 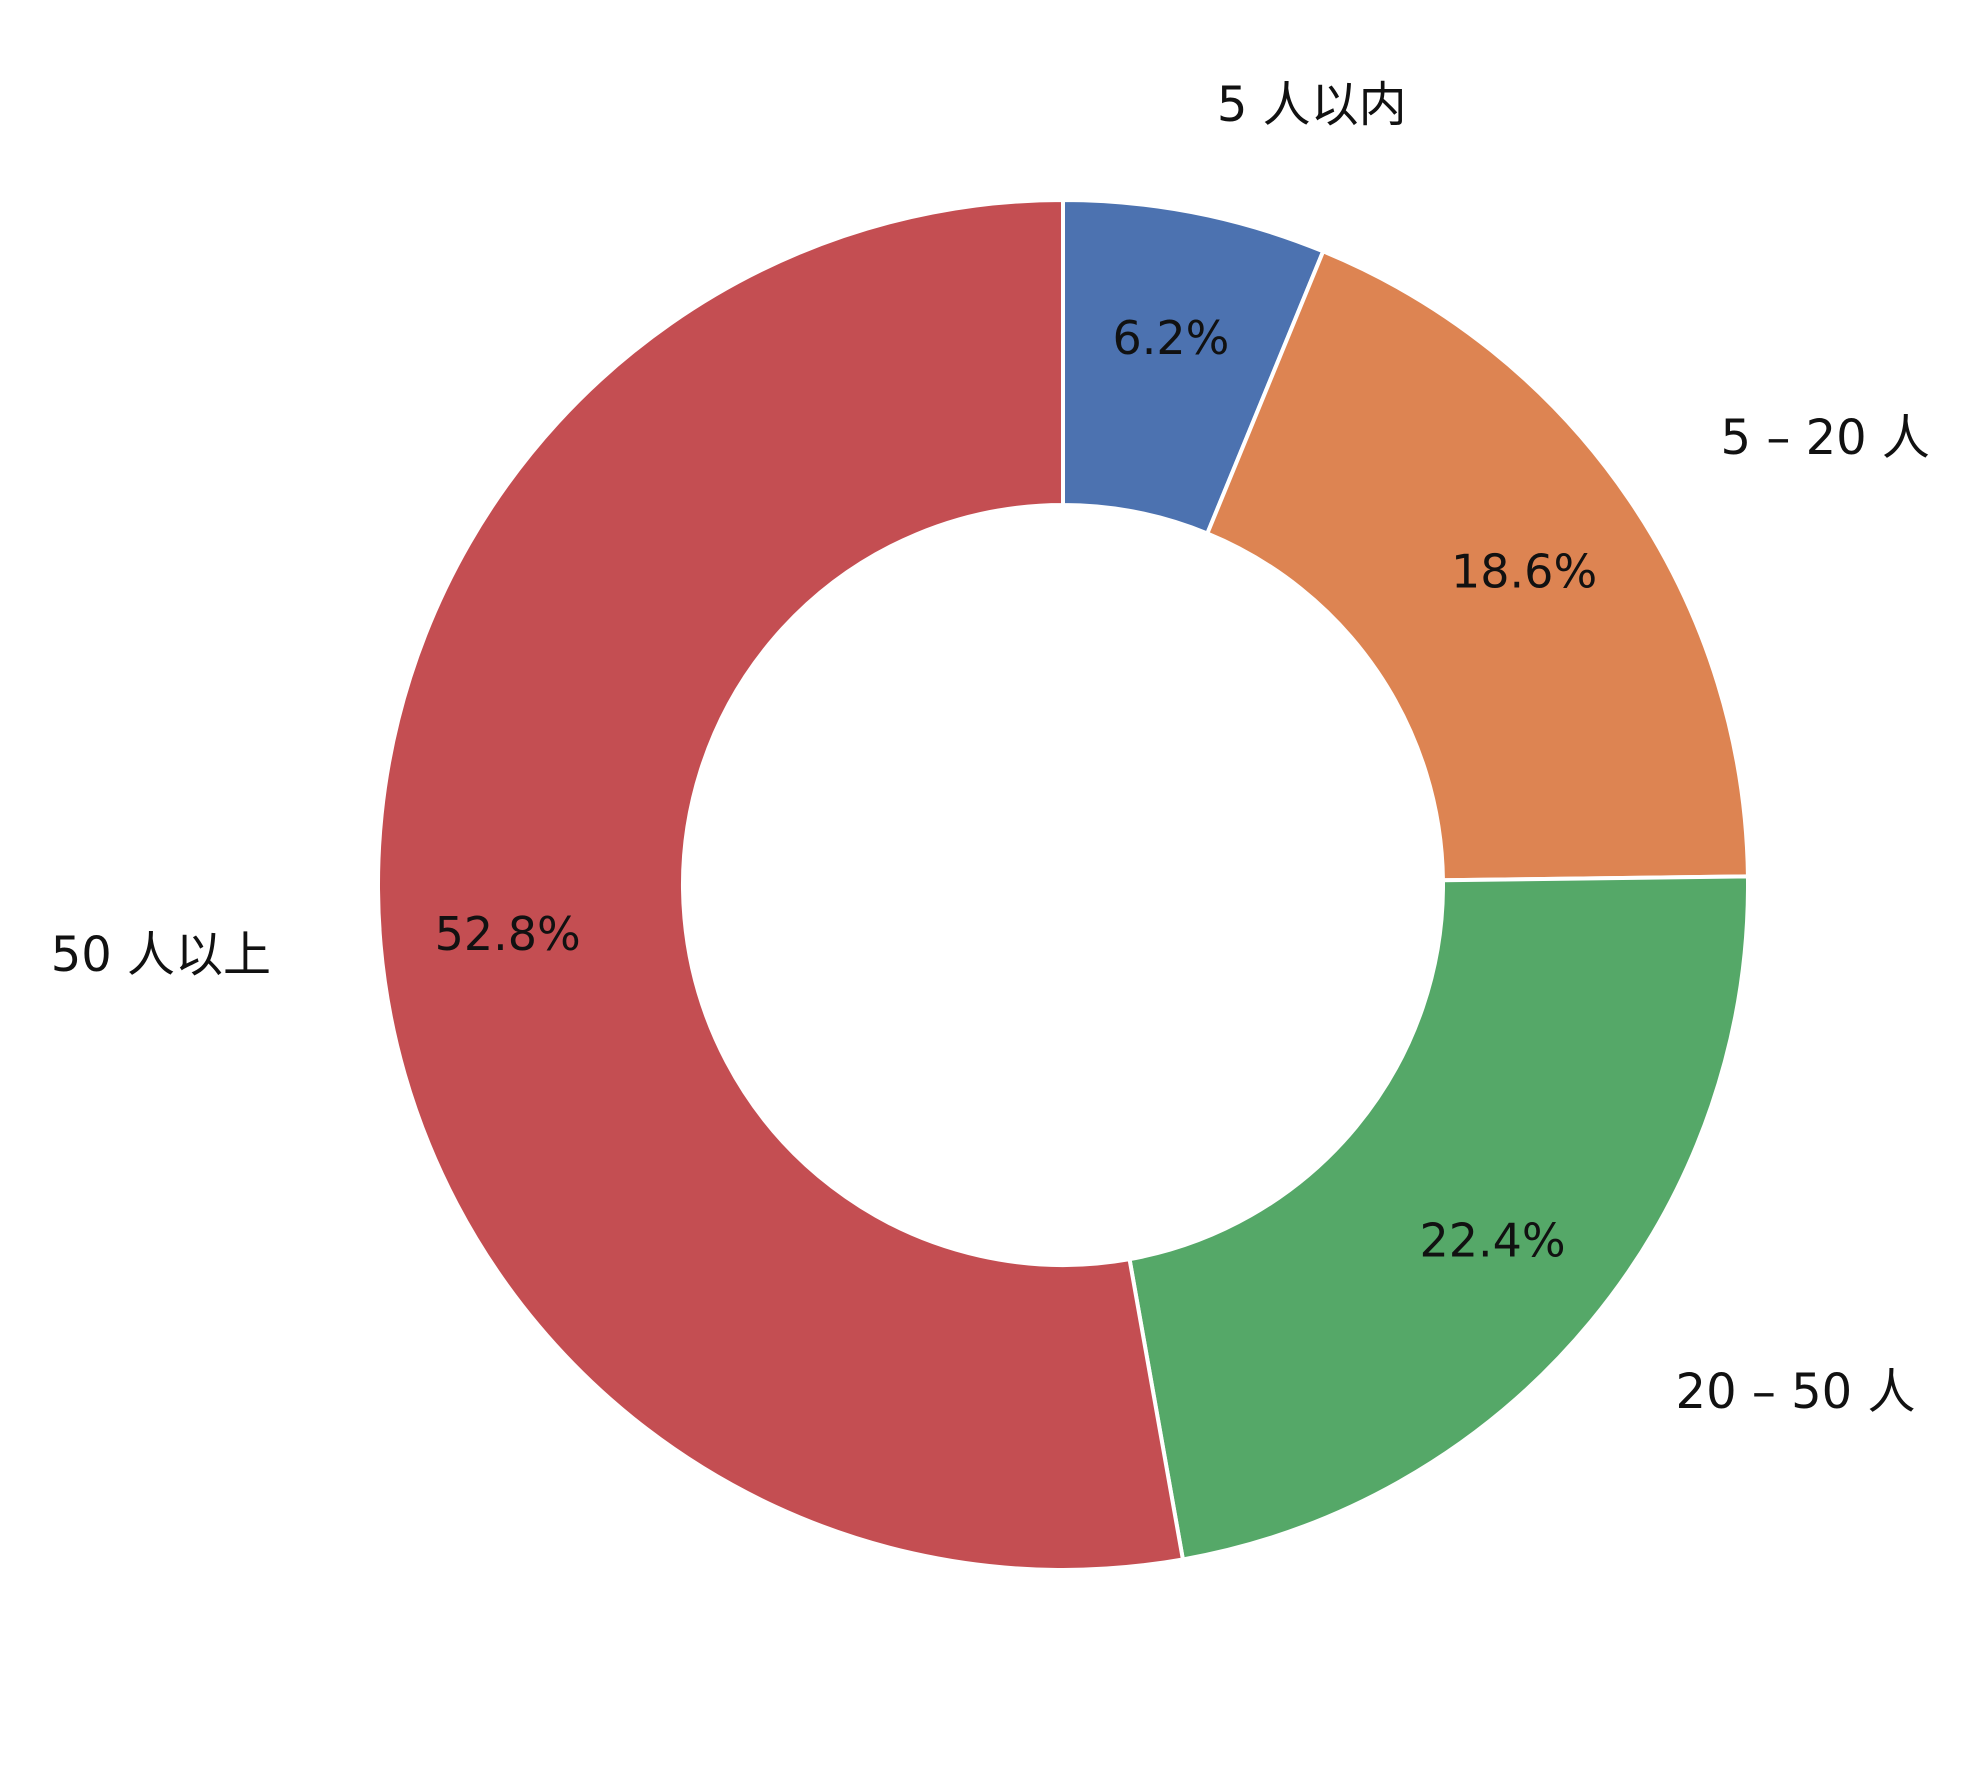 What do you see at coordinates (508, 934) in the screenshot?
I see `percentage-label-4: 52.8%` at bounding box center [508, 934].